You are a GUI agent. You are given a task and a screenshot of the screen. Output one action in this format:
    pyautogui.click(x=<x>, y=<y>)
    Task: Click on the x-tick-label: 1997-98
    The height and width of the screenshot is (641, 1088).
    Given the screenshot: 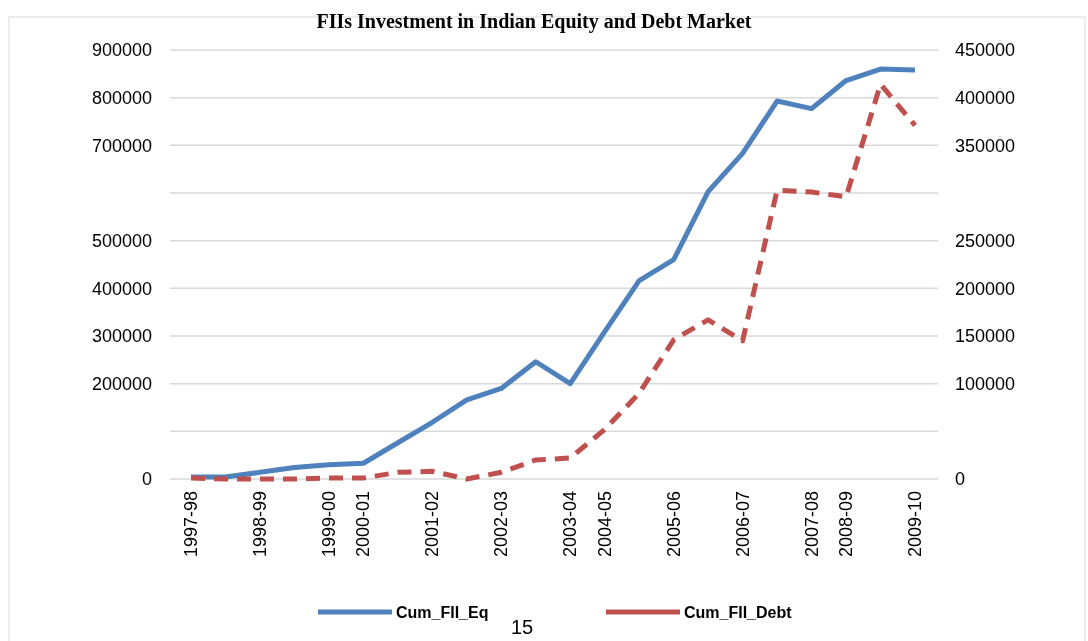 What is the action you would take?
    pyautogui.click(x=191, y=524)
    